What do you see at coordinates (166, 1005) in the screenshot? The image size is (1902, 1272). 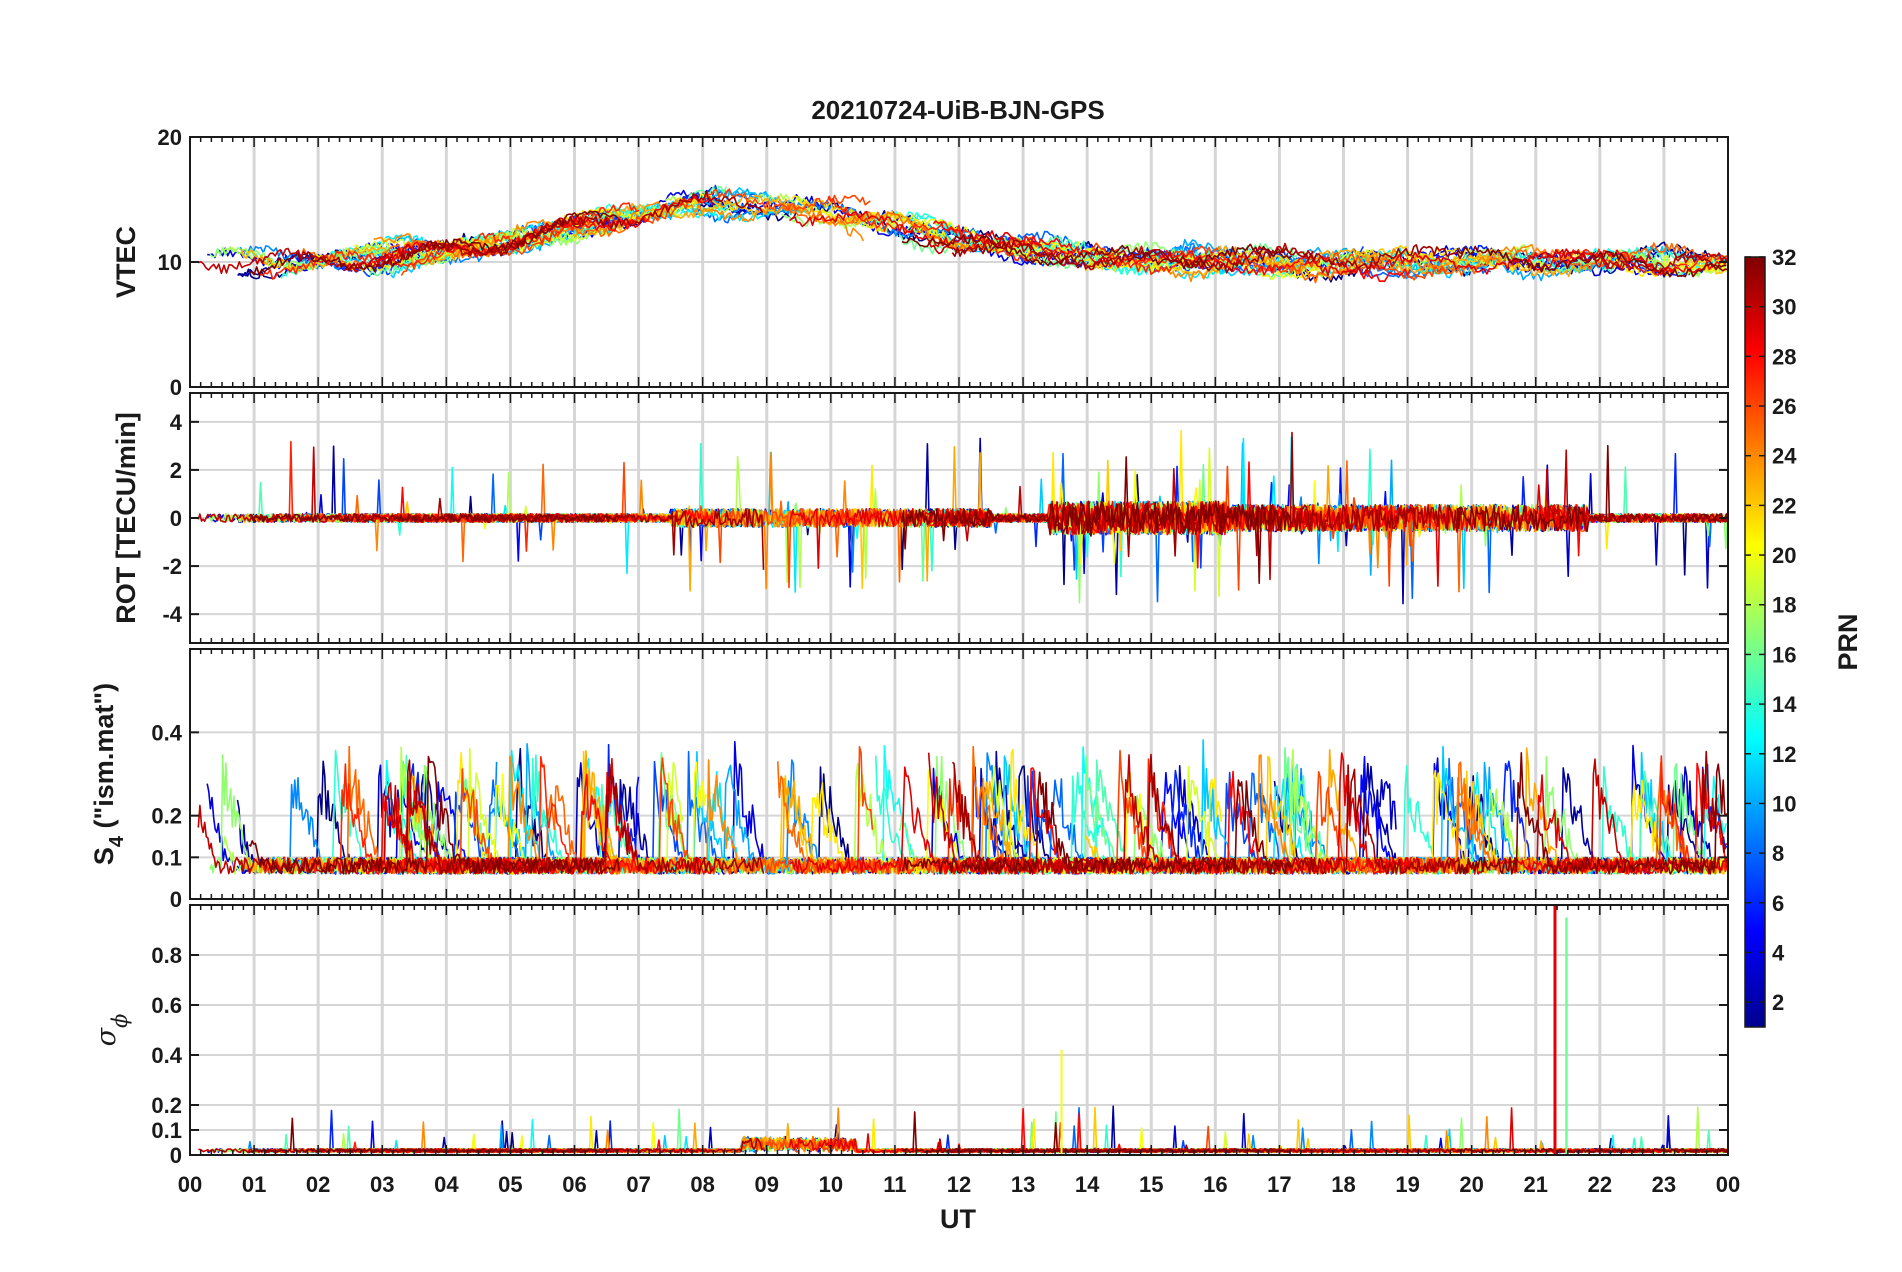 I see `y-tick-label: 0.6` at bounding box center [166, 1005].